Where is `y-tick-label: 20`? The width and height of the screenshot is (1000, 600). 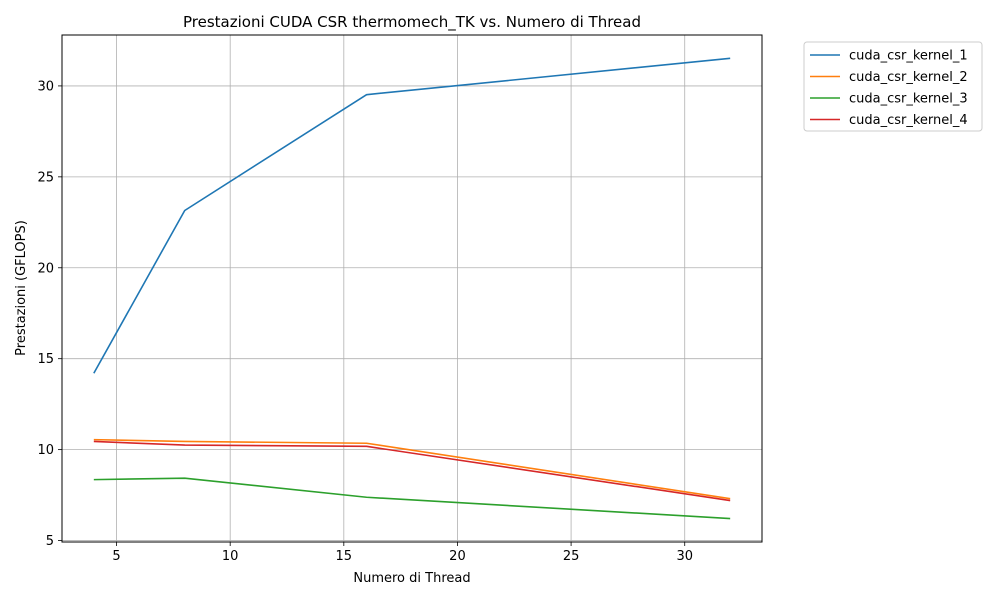 y-tick-label: 20 is located at coordinates (45, 268).